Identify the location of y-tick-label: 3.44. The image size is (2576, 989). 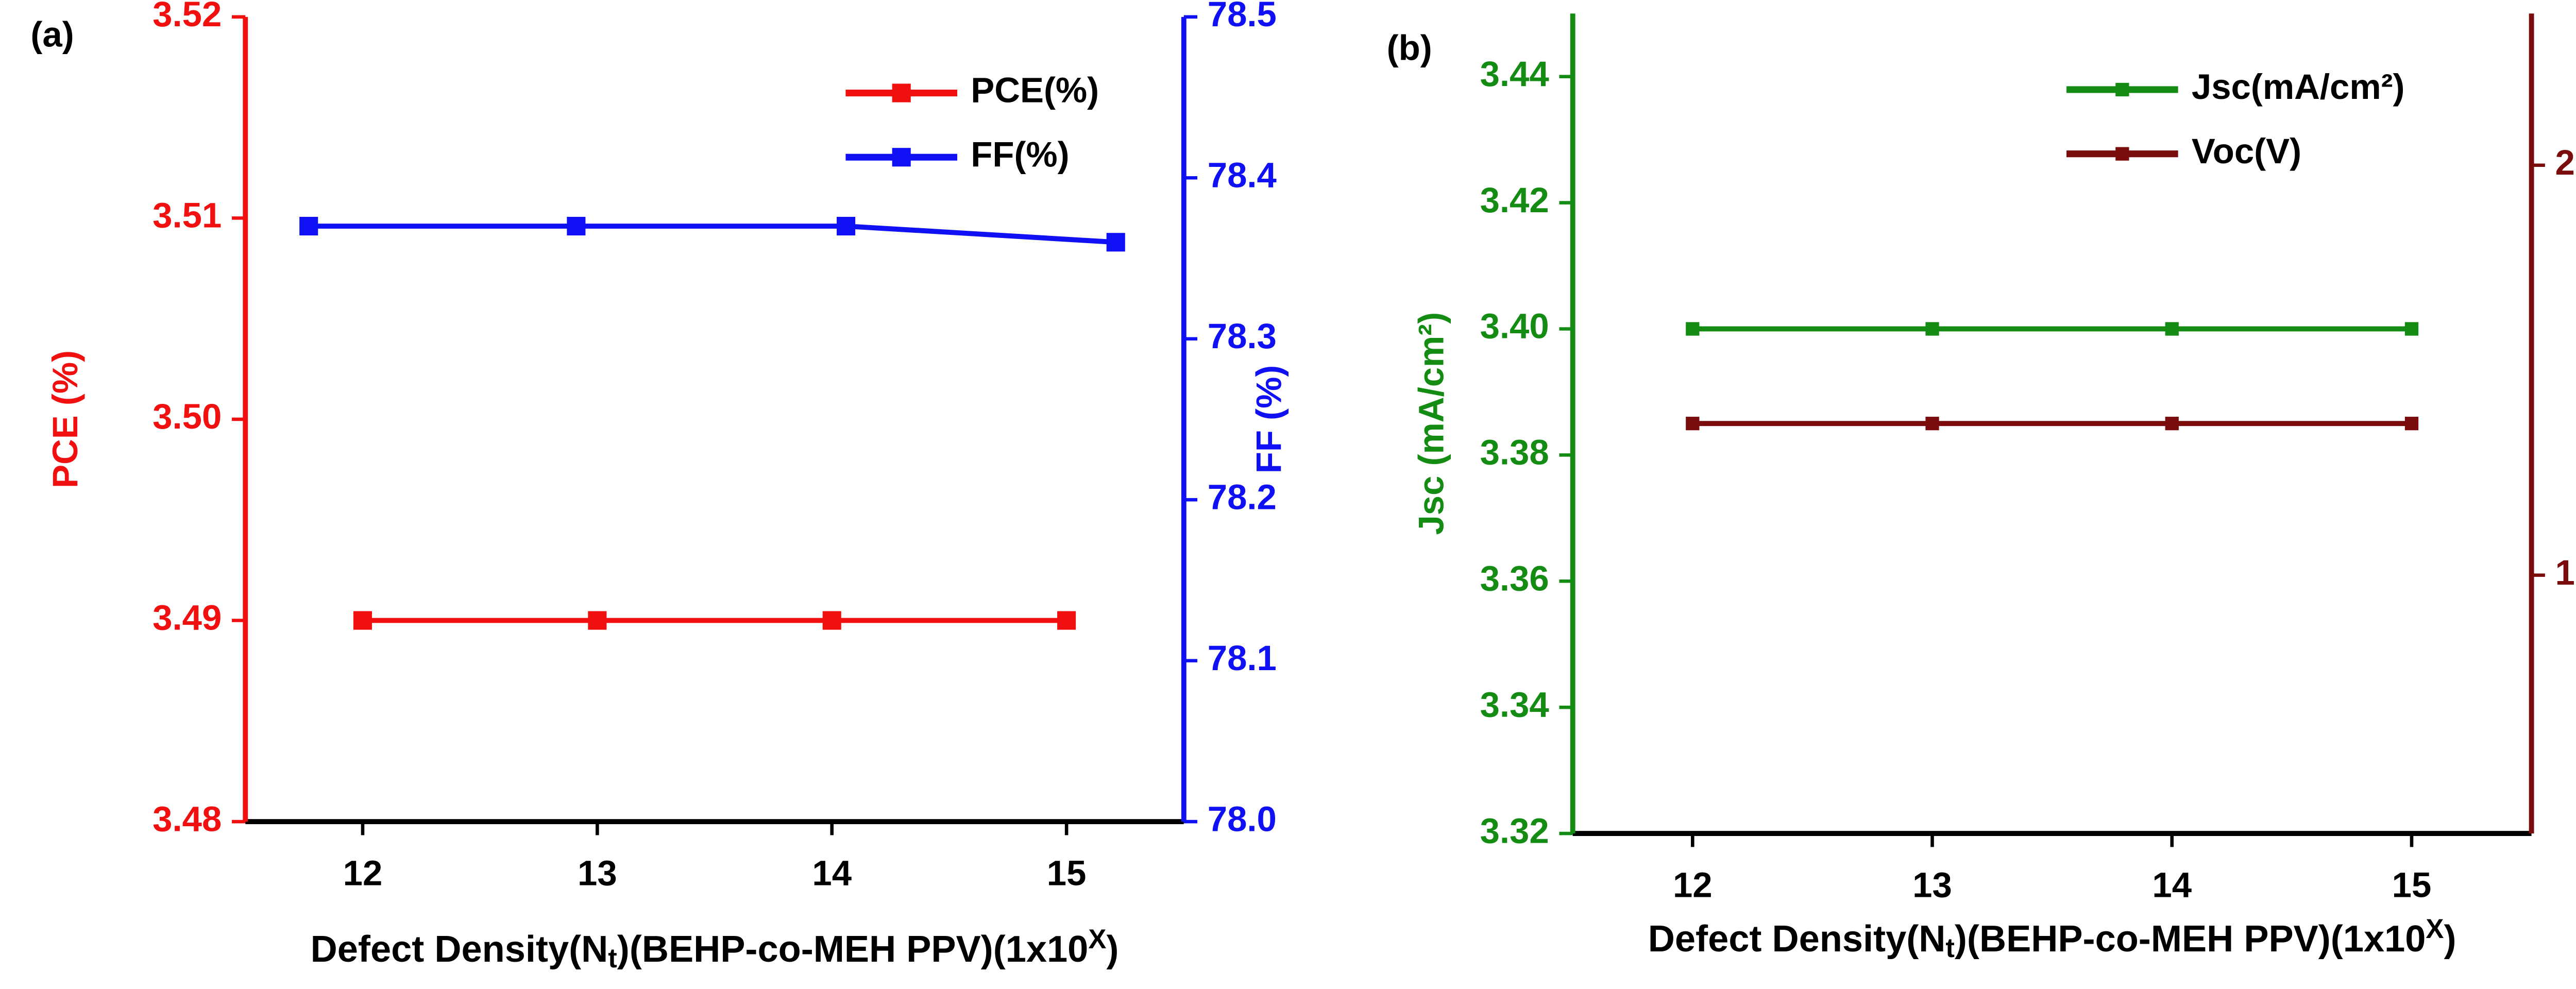
(1514, 74).